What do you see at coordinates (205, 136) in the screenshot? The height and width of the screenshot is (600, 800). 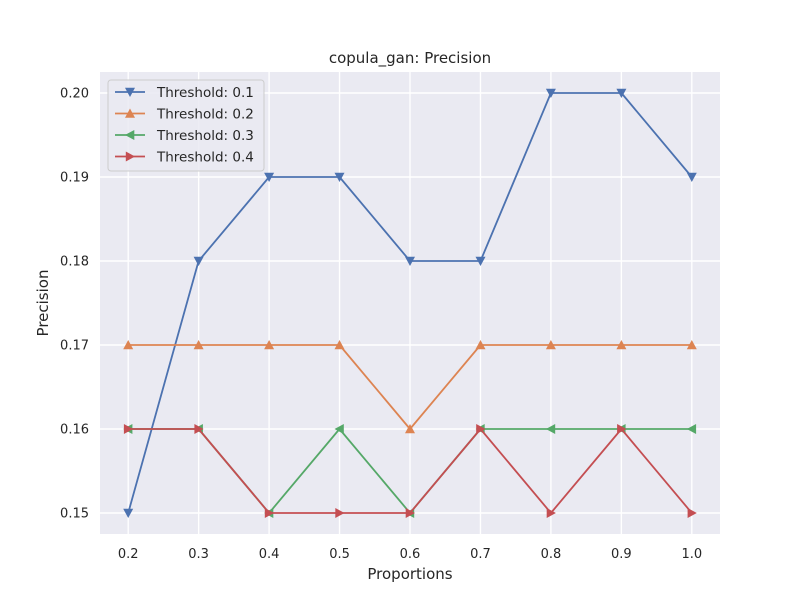 I see `legend-label: Threshold: 0.3` at bounding box center [205, 136].